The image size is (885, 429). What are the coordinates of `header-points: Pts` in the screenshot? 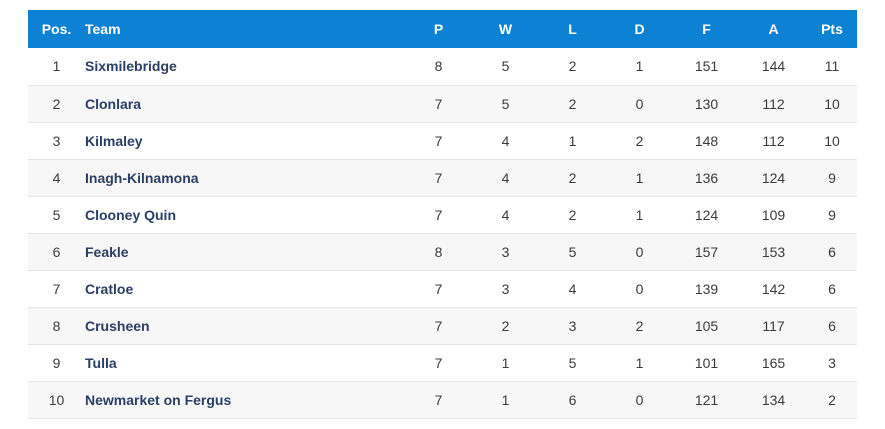 It's located at (832, 29).